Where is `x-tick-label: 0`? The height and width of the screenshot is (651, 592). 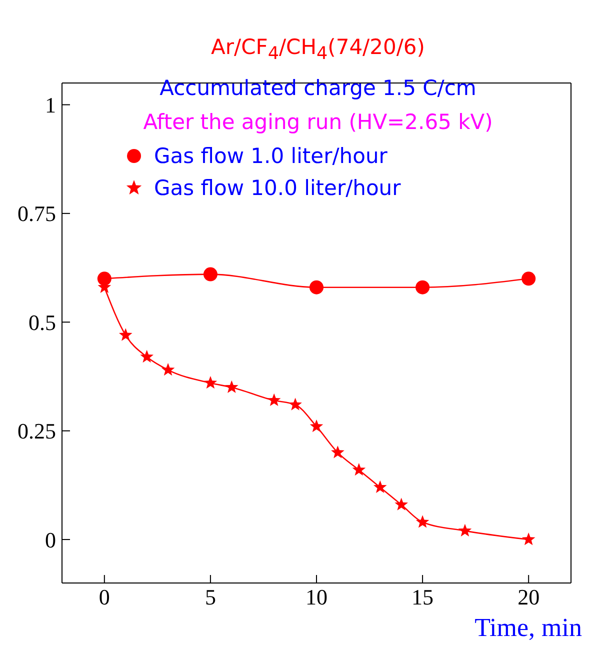
x-tick-label: 0 is located at coordinates (104, 597).